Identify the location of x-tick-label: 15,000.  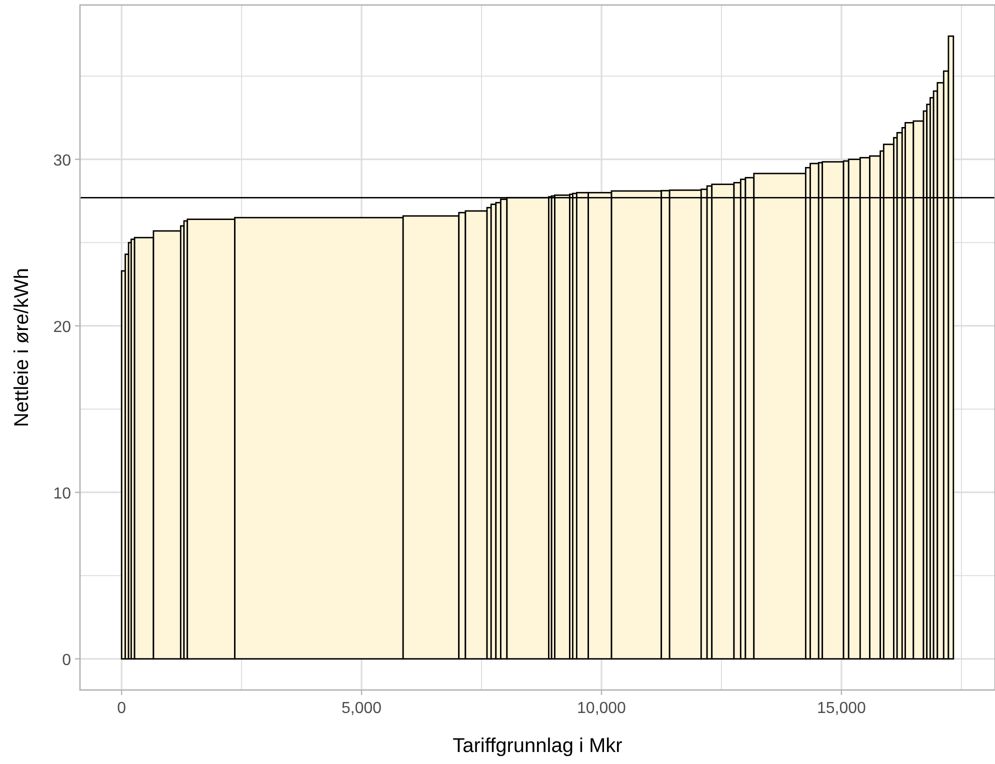
(841, 708).